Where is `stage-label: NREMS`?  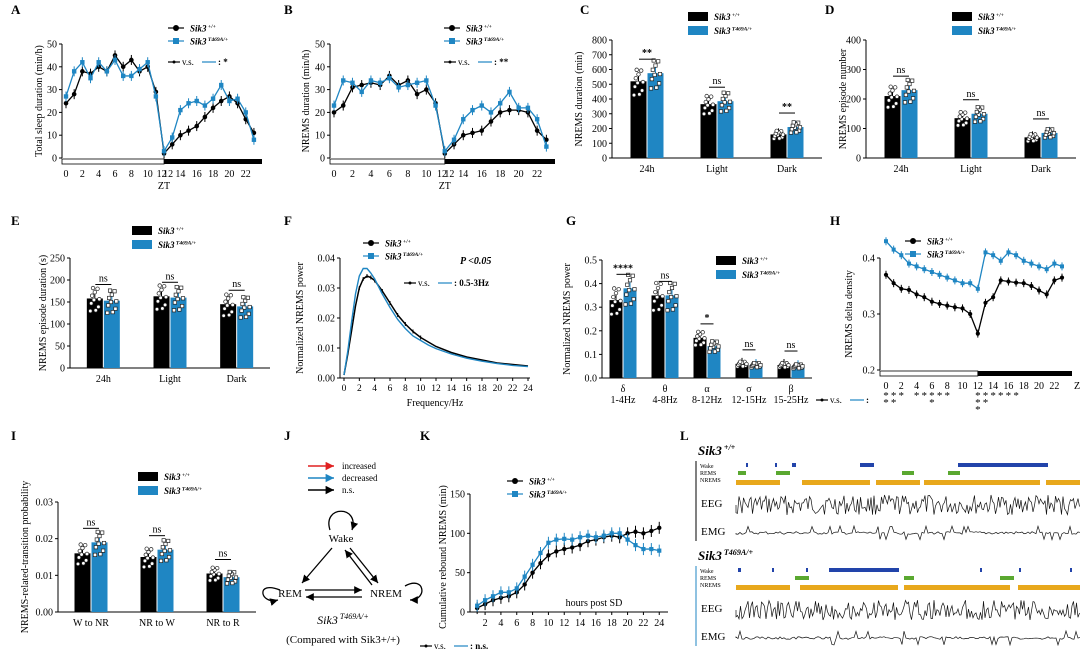 stage-label: NREMS is located at coordinates (710, 481).